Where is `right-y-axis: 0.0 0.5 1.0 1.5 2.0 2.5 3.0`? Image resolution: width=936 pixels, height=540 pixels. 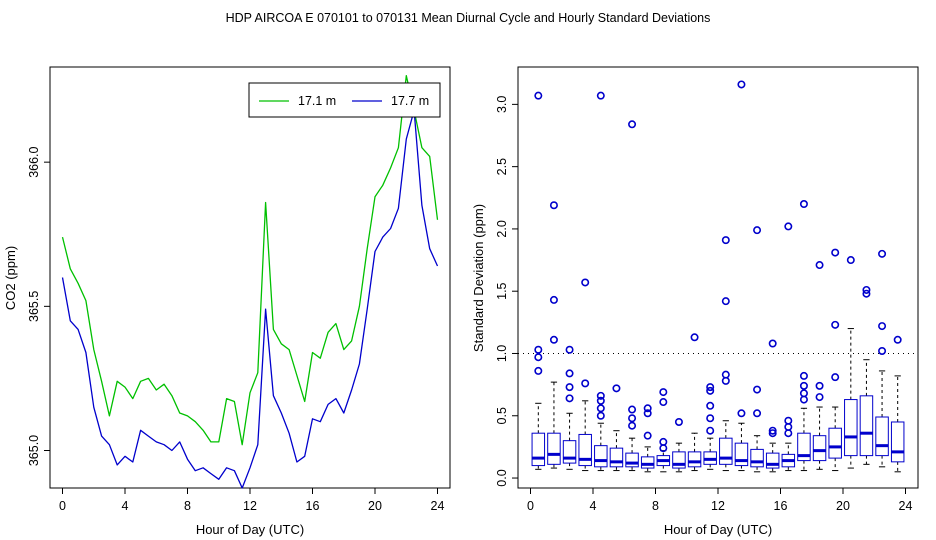 right-y-axis: 0.0 0.5 1.0 1.5 2.0 2.5 3.0 is located at coordinates (506, 291).